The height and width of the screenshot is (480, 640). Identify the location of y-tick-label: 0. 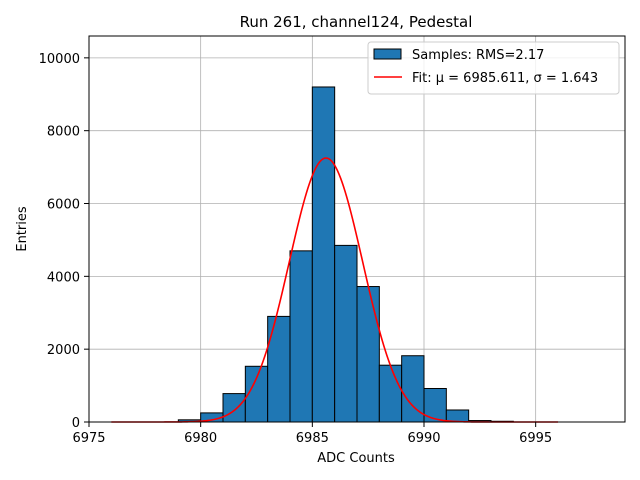
(76, 423).